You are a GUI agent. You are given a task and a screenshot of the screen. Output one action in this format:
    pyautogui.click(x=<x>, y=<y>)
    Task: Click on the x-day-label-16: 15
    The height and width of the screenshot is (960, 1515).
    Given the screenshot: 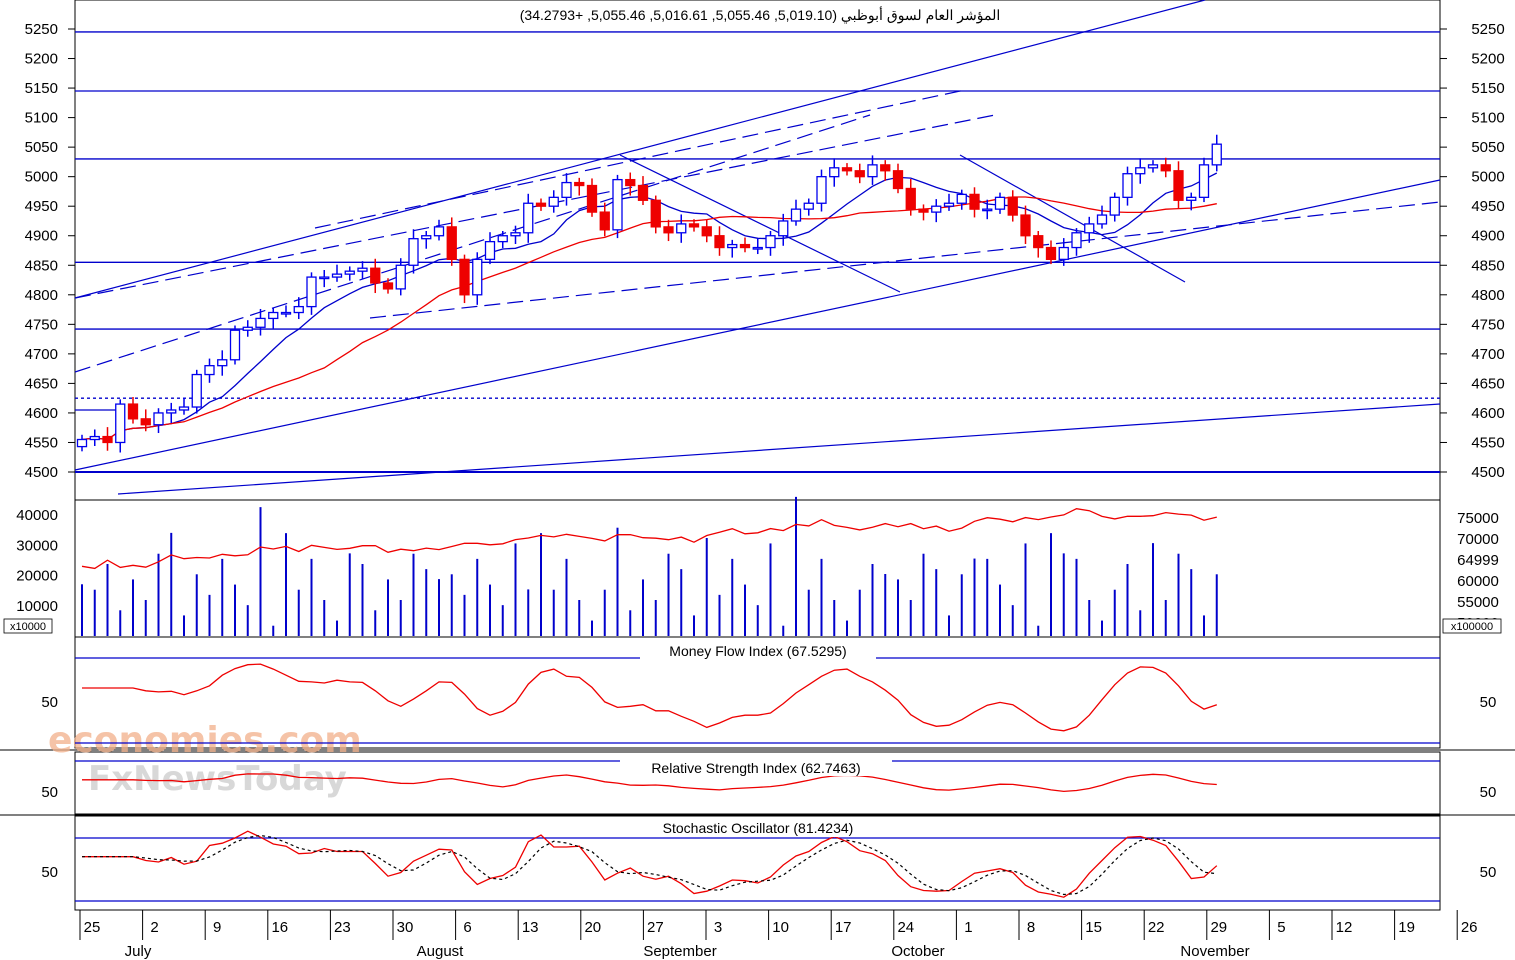 What is the action you would take?
    pyautogui.click(x=1093, y=927)
    